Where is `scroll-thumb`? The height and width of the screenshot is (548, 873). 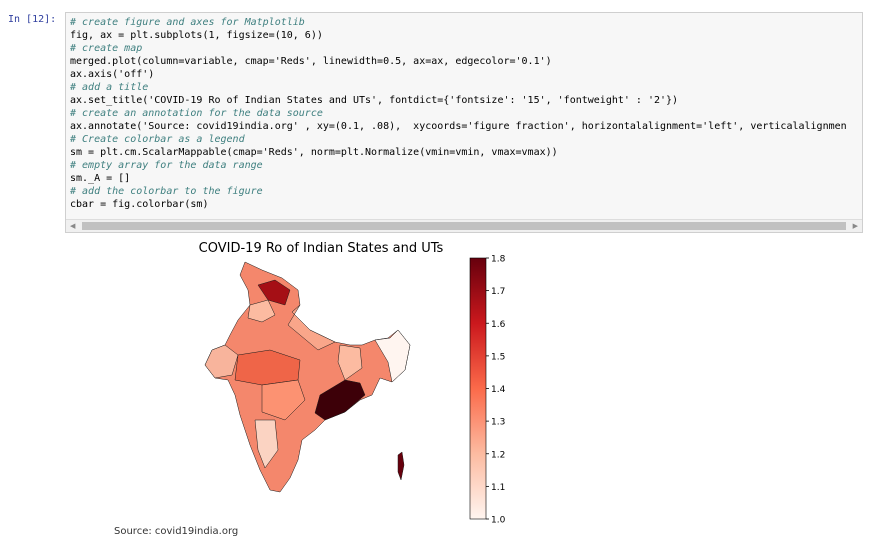 scroll-thumb is located at coordinates (464, 226).